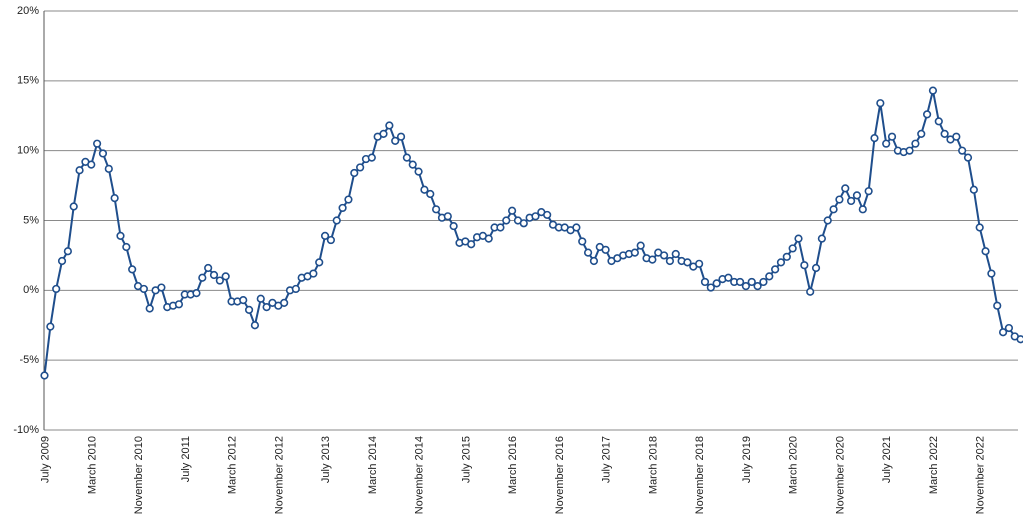  Describe the element at coordinates (186, 459) in the screenshot. I see `x-tick-label: July 2011` at that location.